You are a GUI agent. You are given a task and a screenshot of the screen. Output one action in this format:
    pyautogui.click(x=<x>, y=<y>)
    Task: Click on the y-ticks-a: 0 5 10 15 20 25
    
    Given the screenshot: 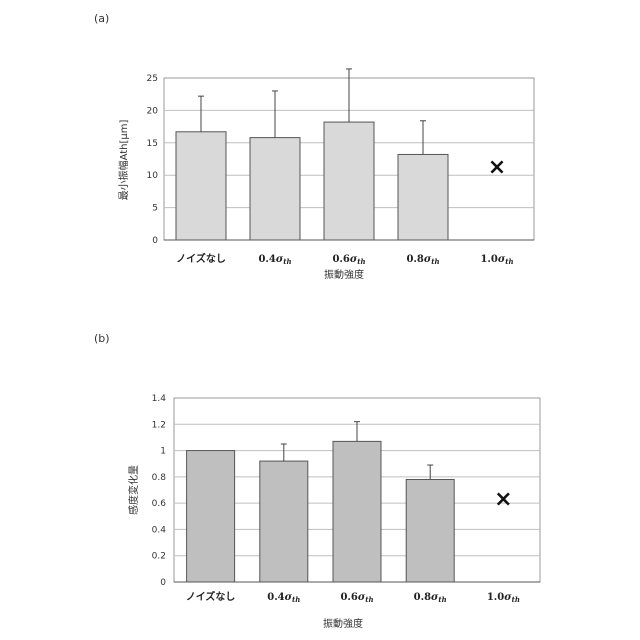 What is the action you would take?
    pyautogui.click(x=153, y=160)
    